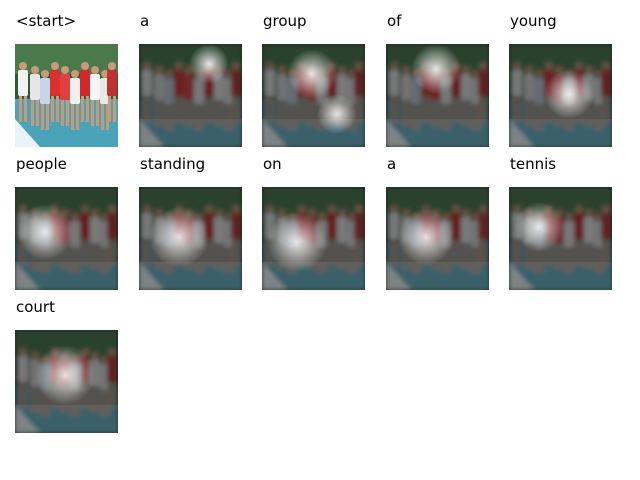  I want to click on original-photo, so click(66, 95).